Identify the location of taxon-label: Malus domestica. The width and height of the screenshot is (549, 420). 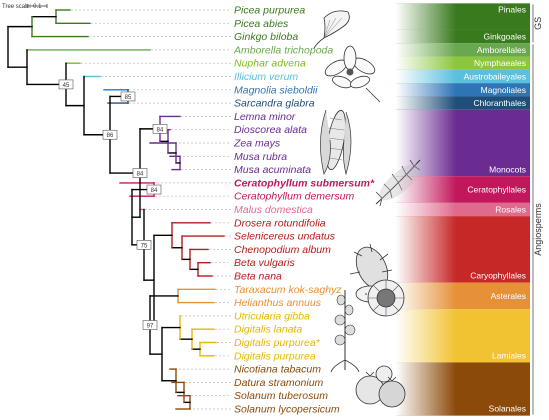
(273, 210).